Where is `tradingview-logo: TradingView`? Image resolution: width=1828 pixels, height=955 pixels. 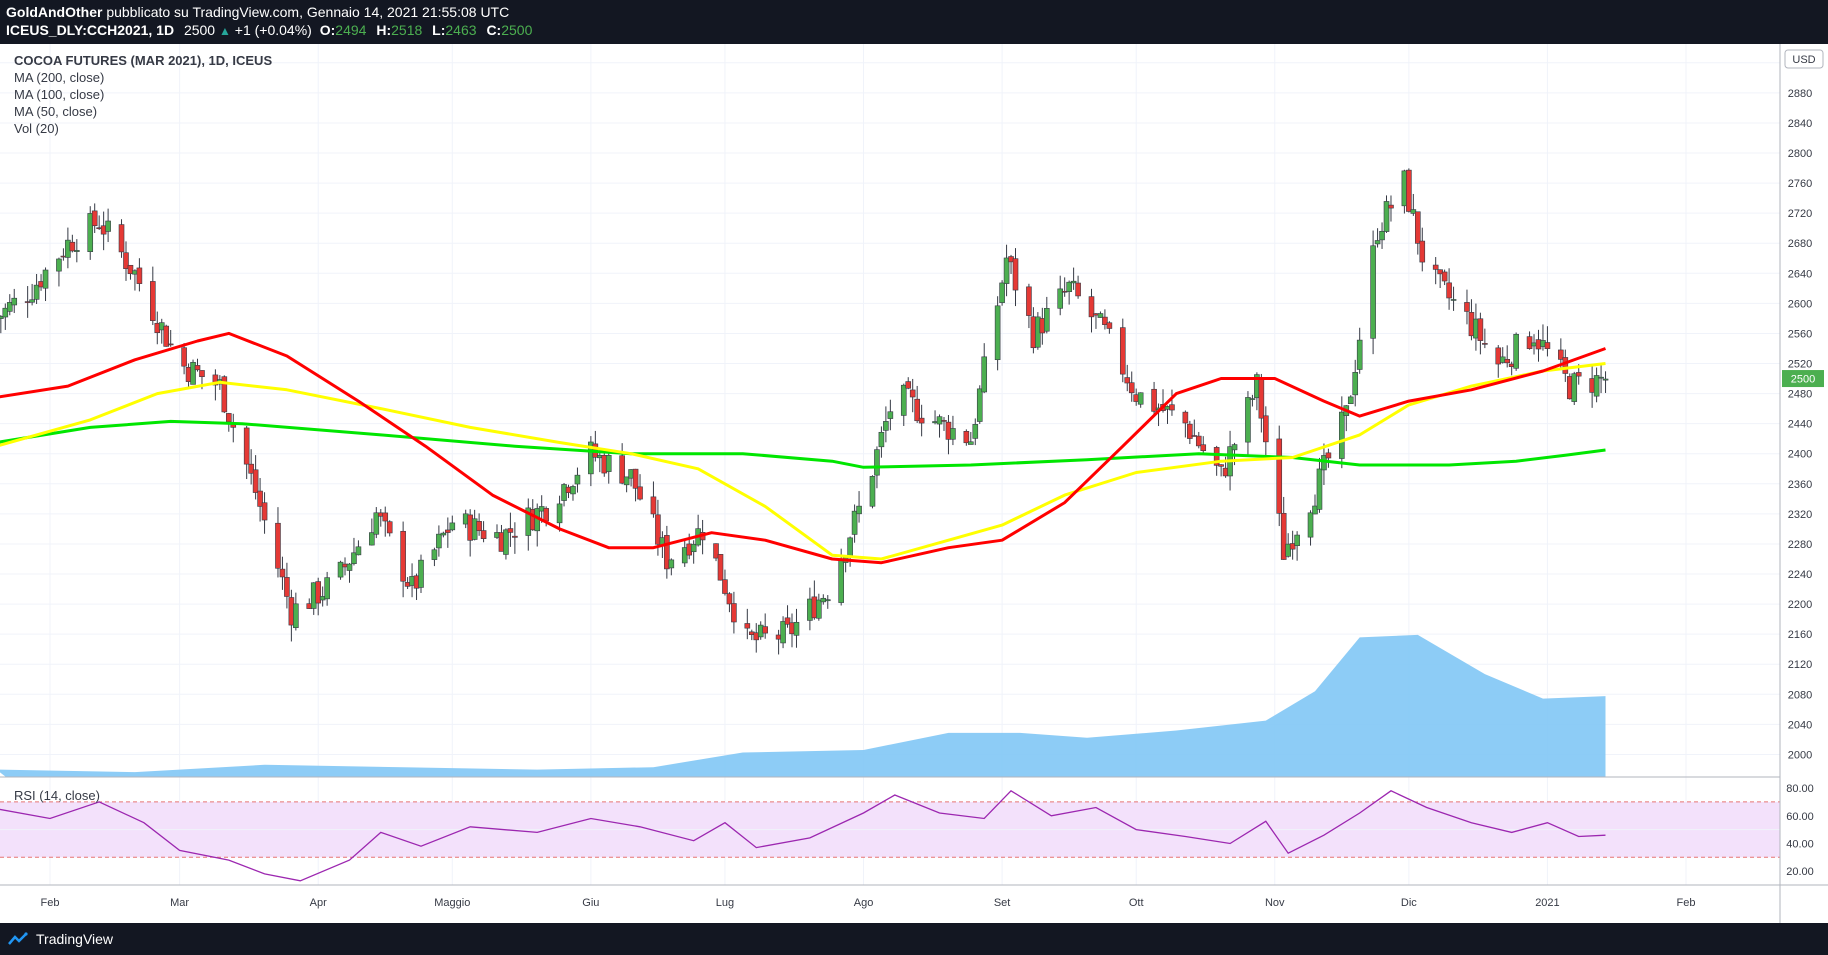 tradingview-logo: TradingView is located at coordinates (60, 939).